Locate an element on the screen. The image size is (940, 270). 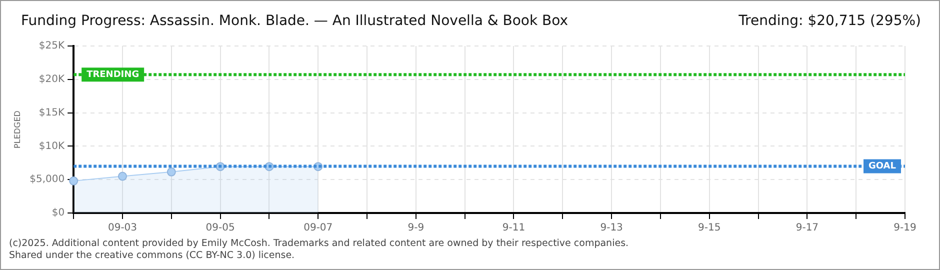
ref-line-label: TRENDING is located at coordinates (113, 75).